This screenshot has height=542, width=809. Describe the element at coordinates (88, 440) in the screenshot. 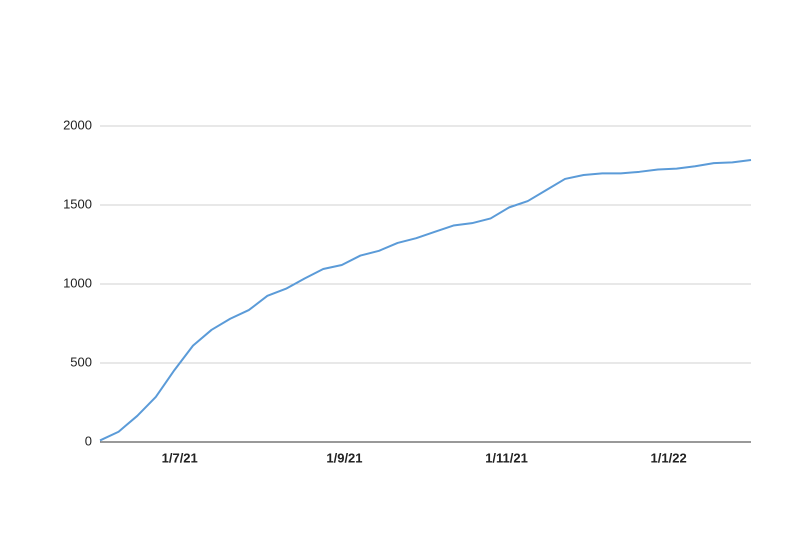

I see `y-tick-label: 0` at that location.